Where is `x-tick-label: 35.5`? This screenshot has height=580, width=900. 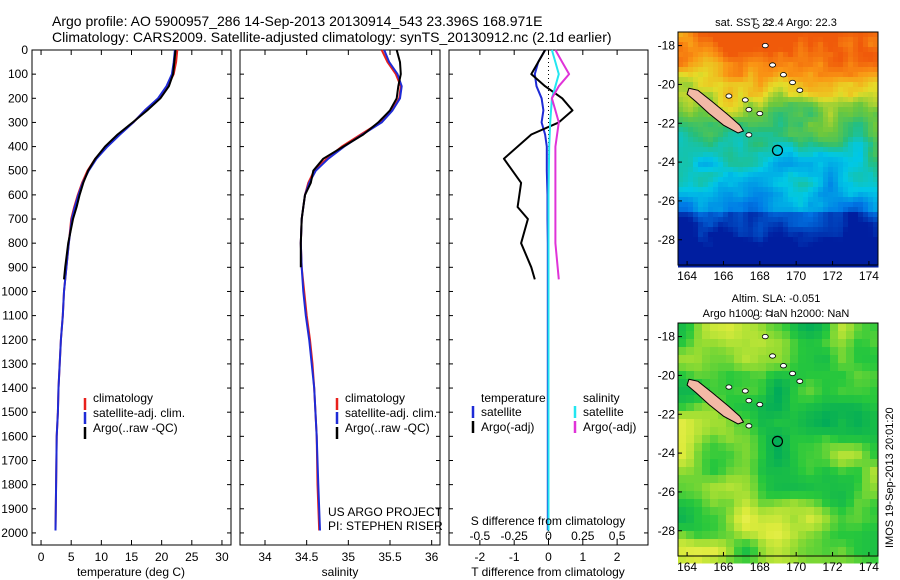 x-tick-label: 35.5 is located at coordinates (390, 557).